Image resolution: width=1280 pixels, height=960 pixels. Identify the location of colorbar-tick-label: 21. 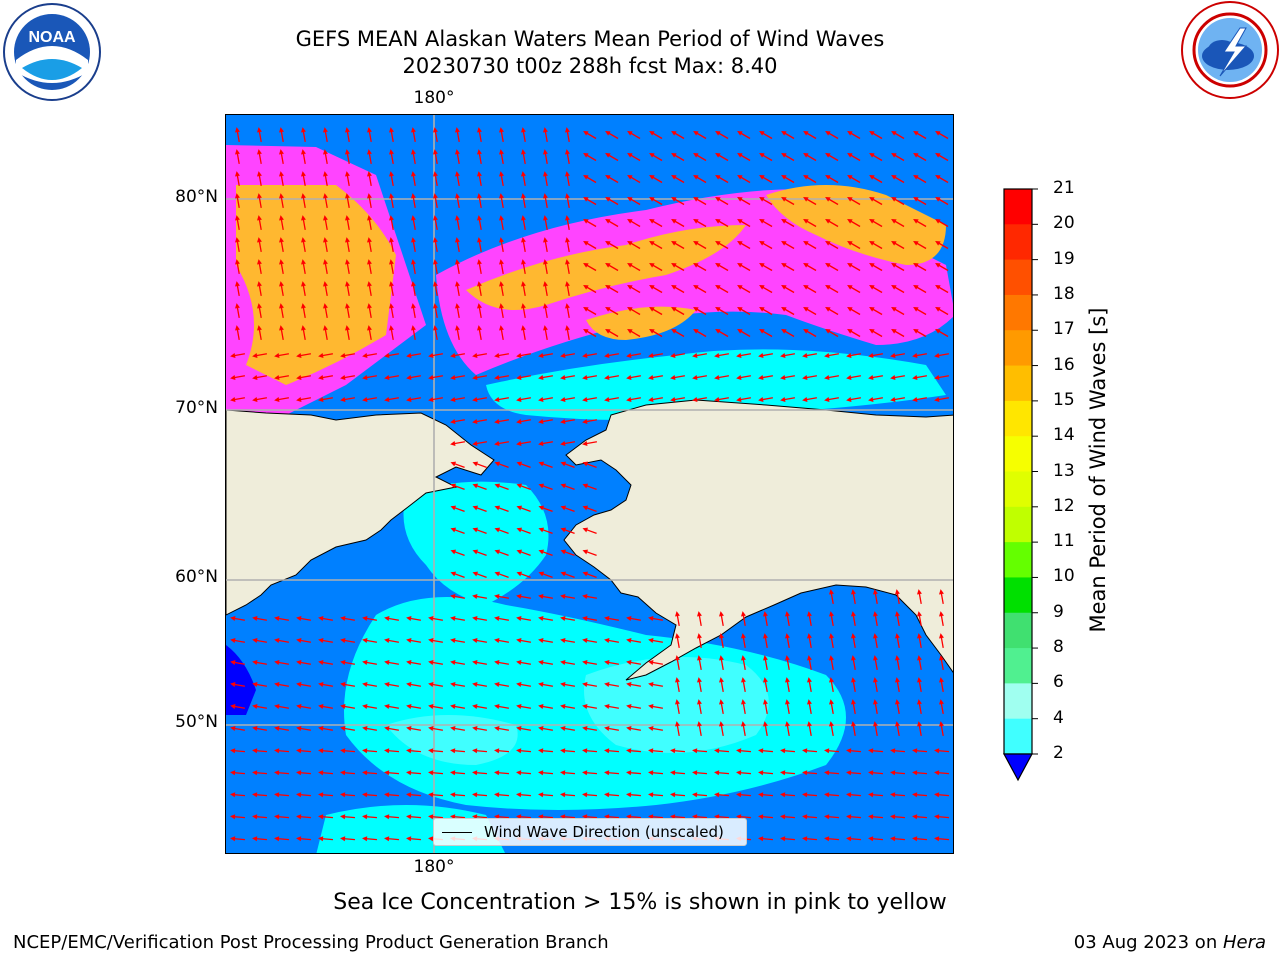
(1064, 188).